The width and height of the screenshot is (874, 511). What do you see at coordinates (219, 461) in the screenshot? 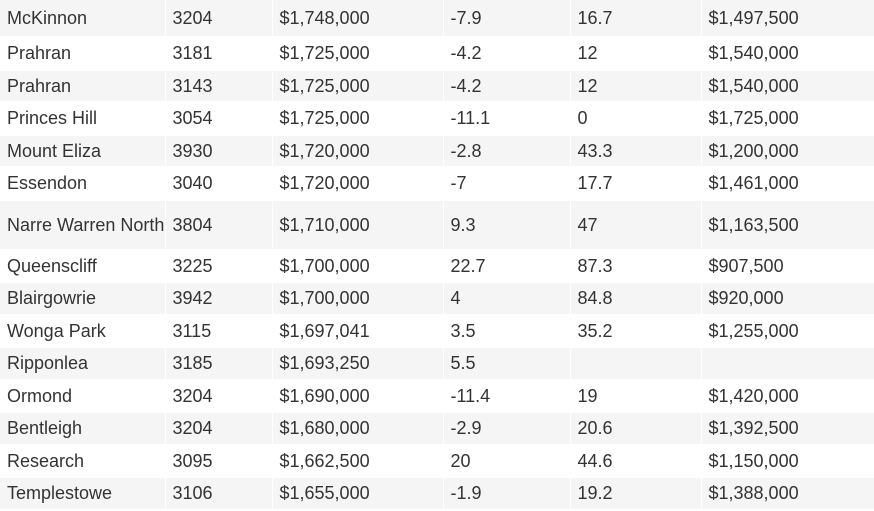
I see `postcode-cell: 3095` at bounding box center [219, 461].